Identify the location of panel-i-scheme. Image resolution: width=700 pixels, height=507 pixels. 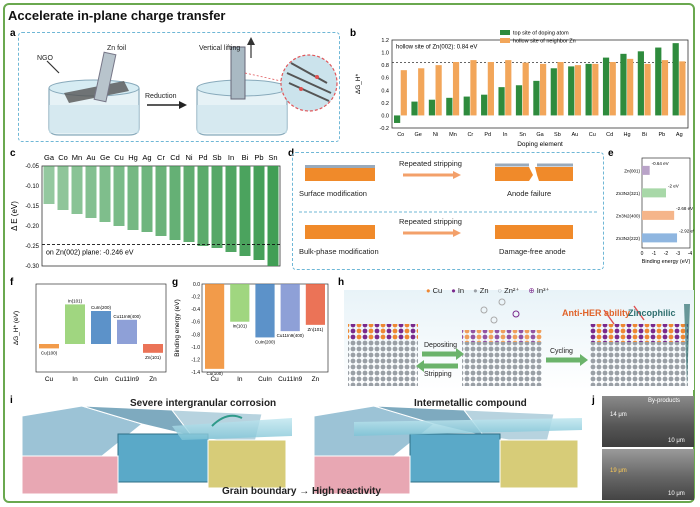
(301, 450).